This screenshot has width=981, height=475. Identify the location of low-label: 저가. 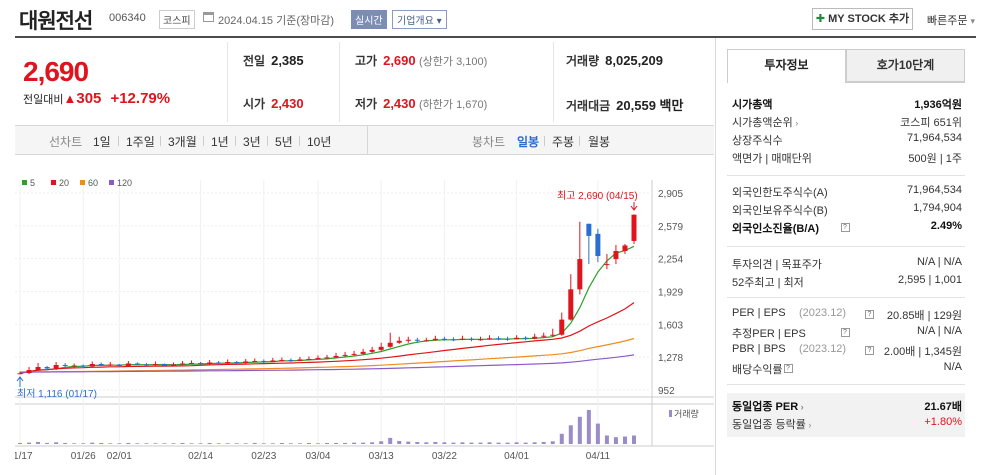
(366, 104).